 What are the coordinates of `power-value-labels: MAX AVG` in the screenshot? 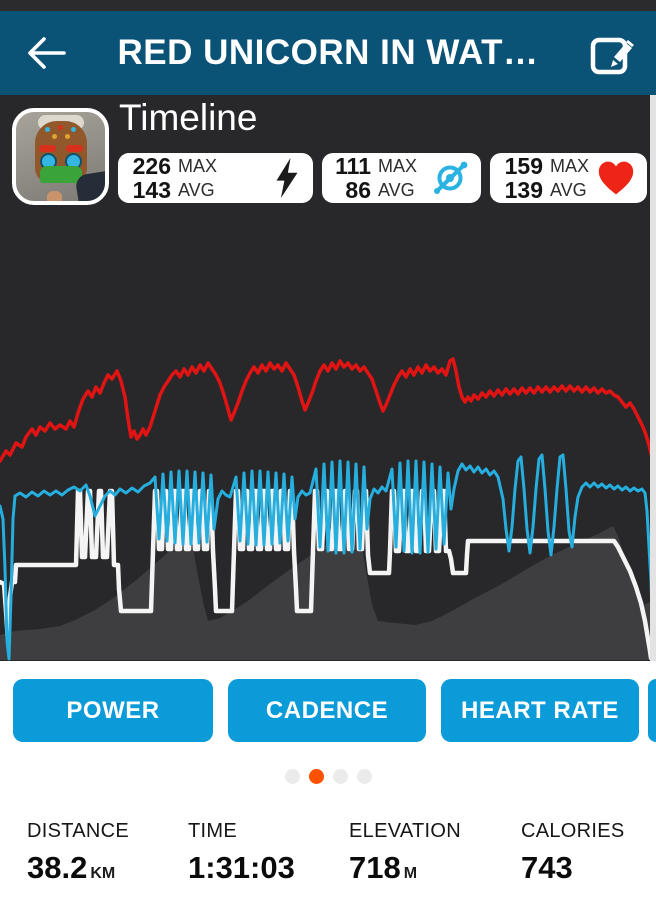 It's located at (198, 178).